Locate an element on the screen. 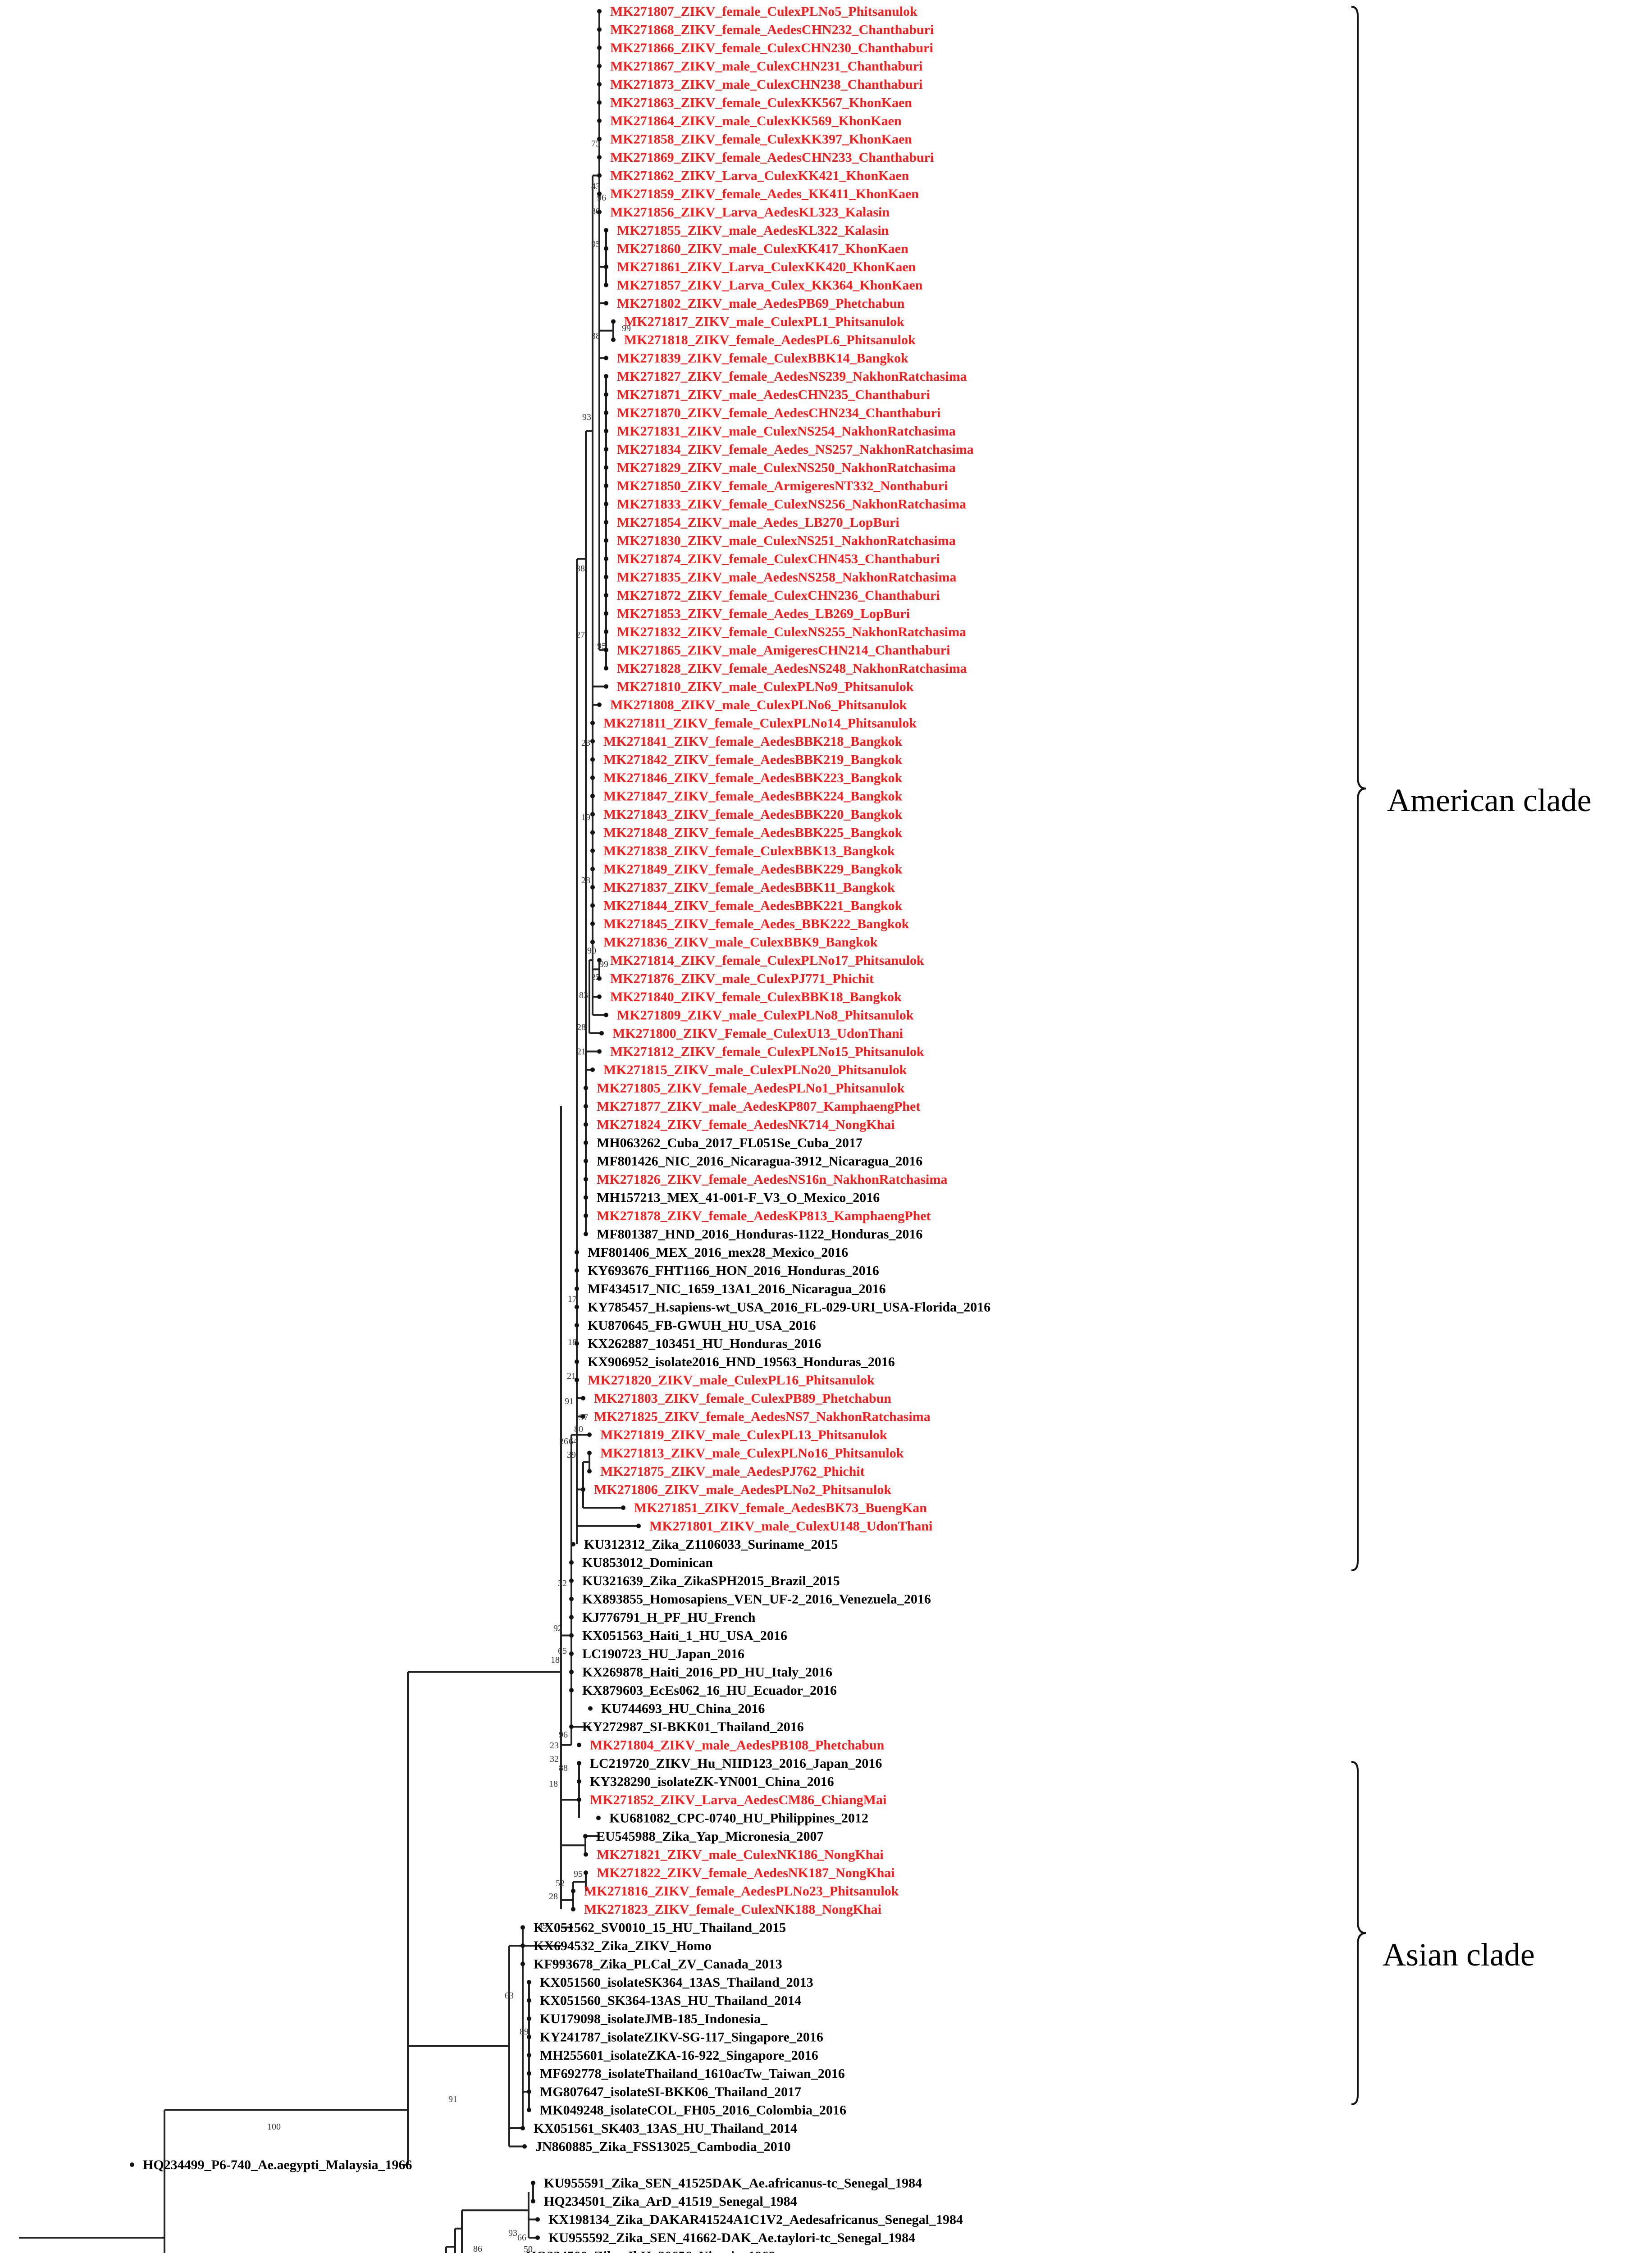 The image size is (1652, 2253). leaf-label: KX269878_Haiti_2016_PD_HU_Italy_2016 is located at coordinates (707, 1672).